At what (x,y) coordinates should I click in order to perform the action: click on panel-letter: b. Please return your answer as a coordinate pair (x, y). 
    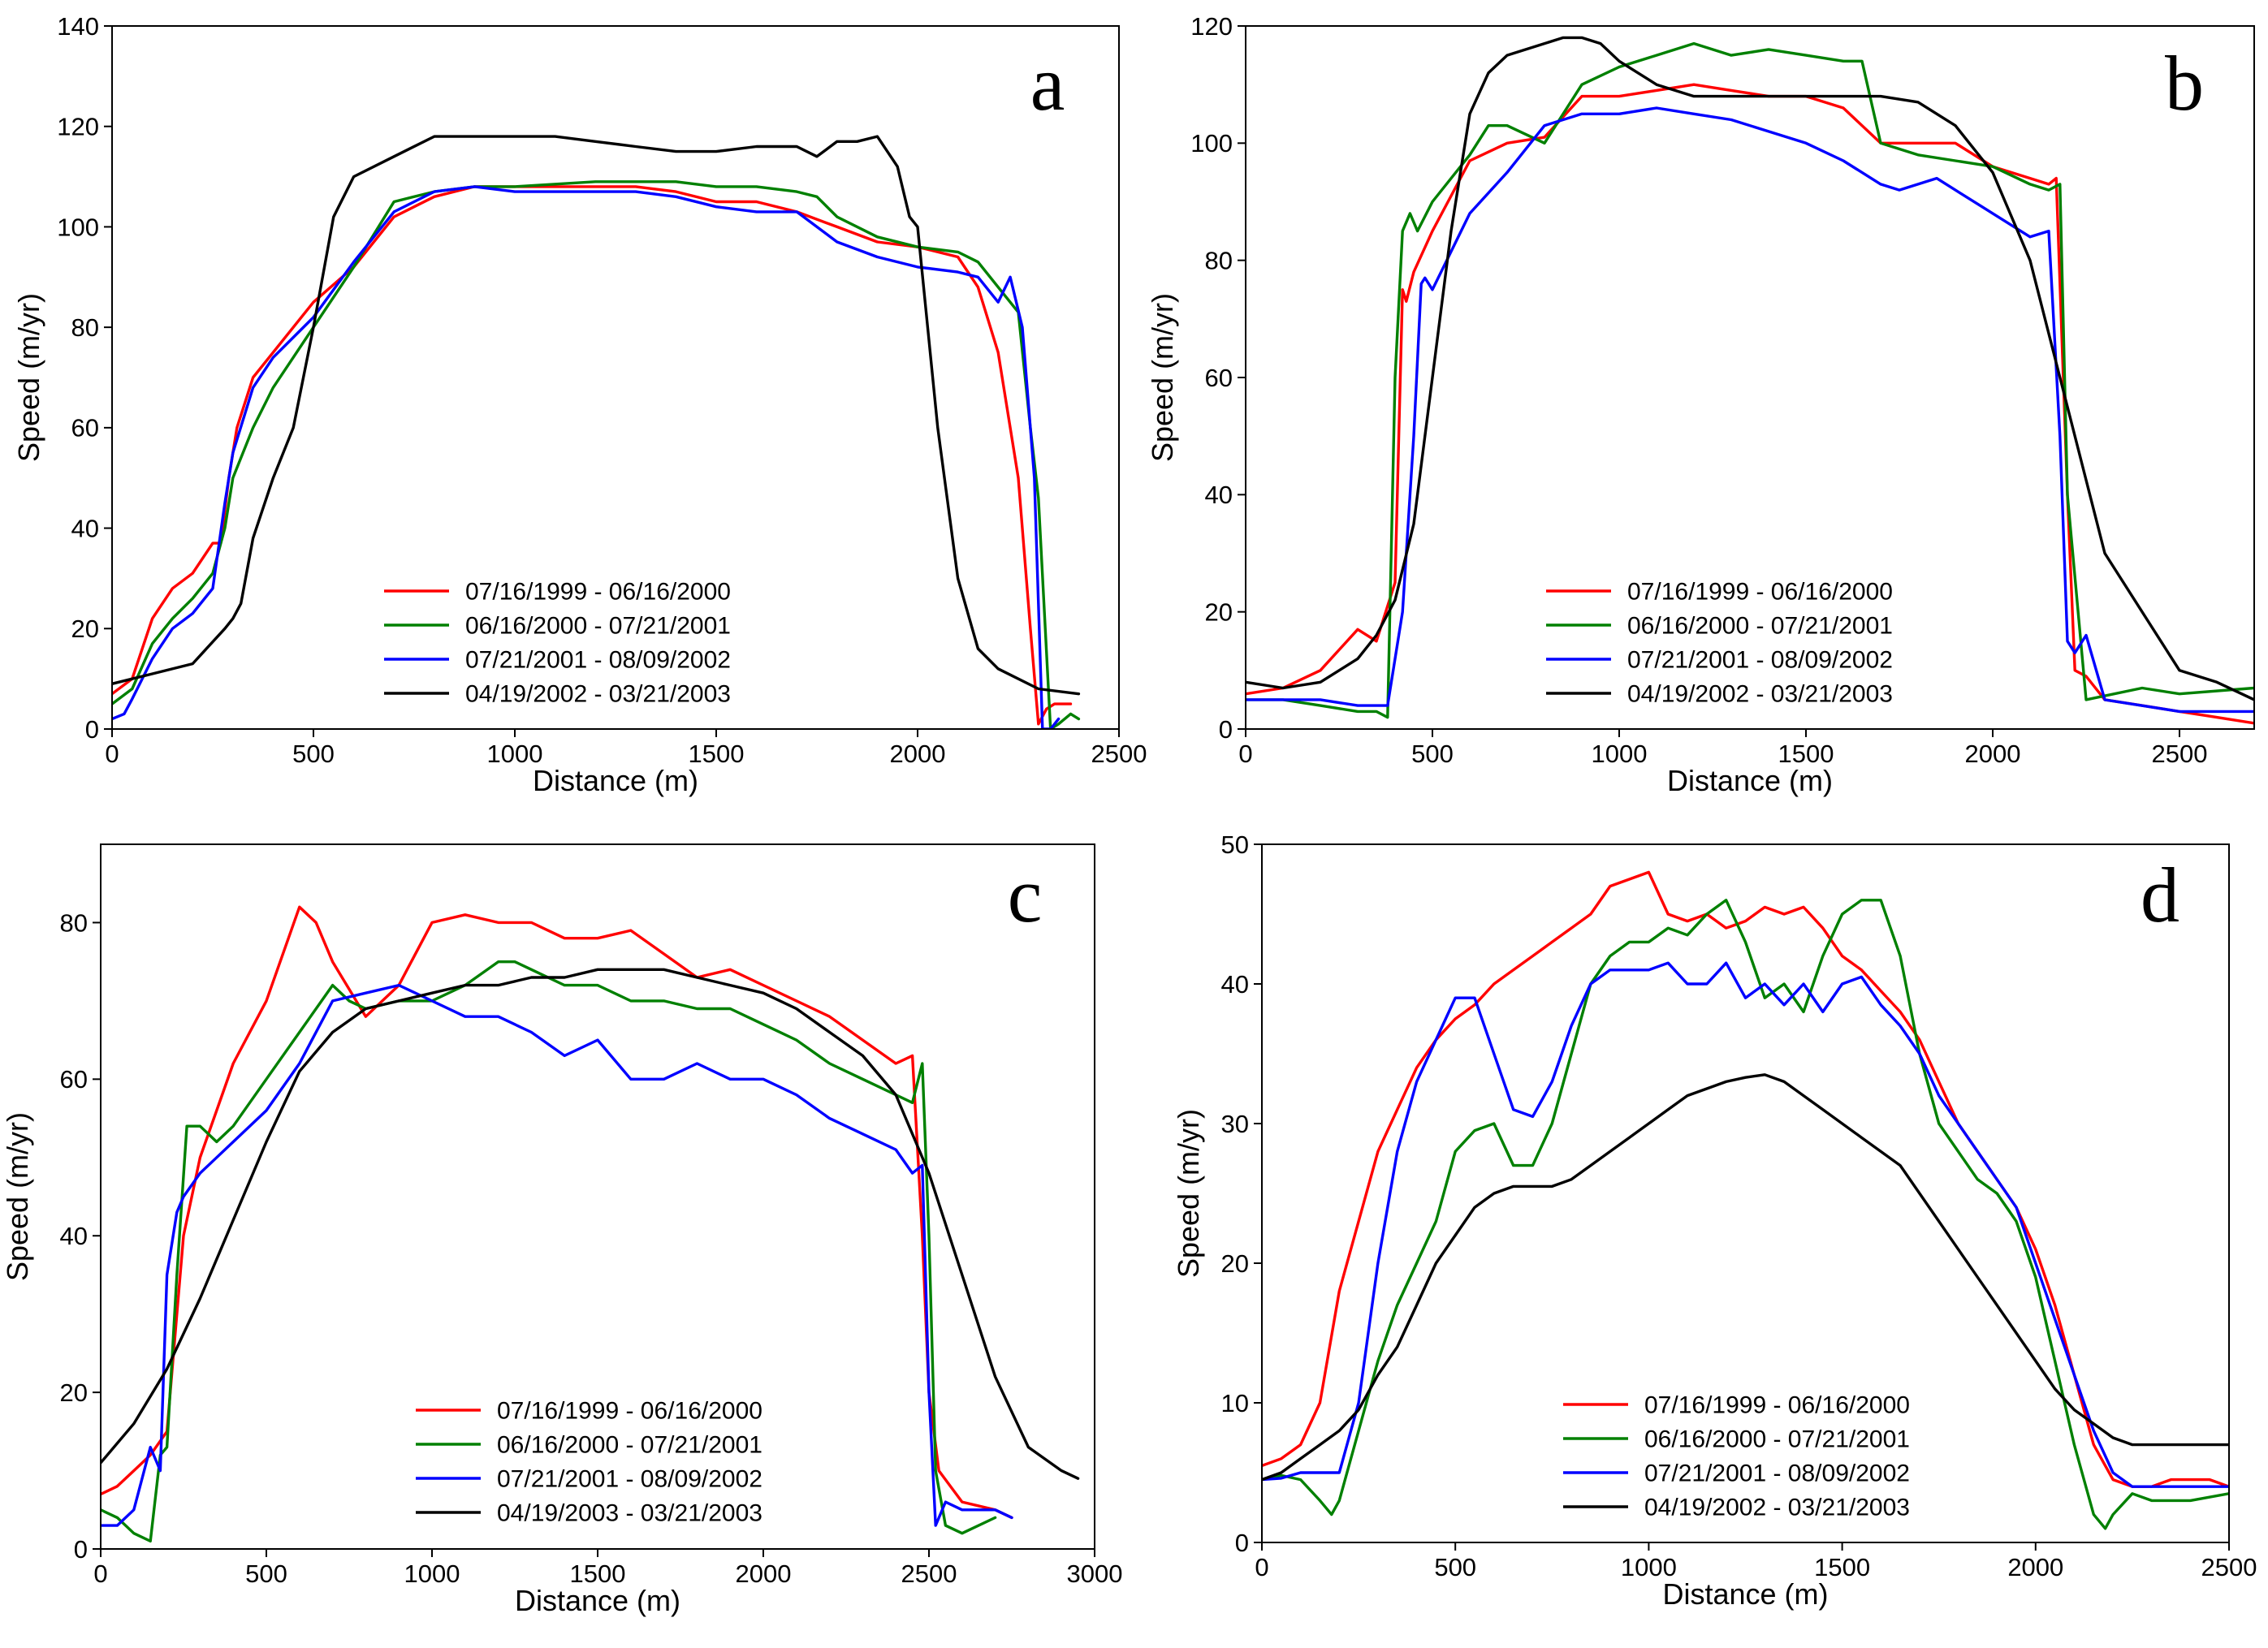
    Looking at the image, I should click on (2184, 83).